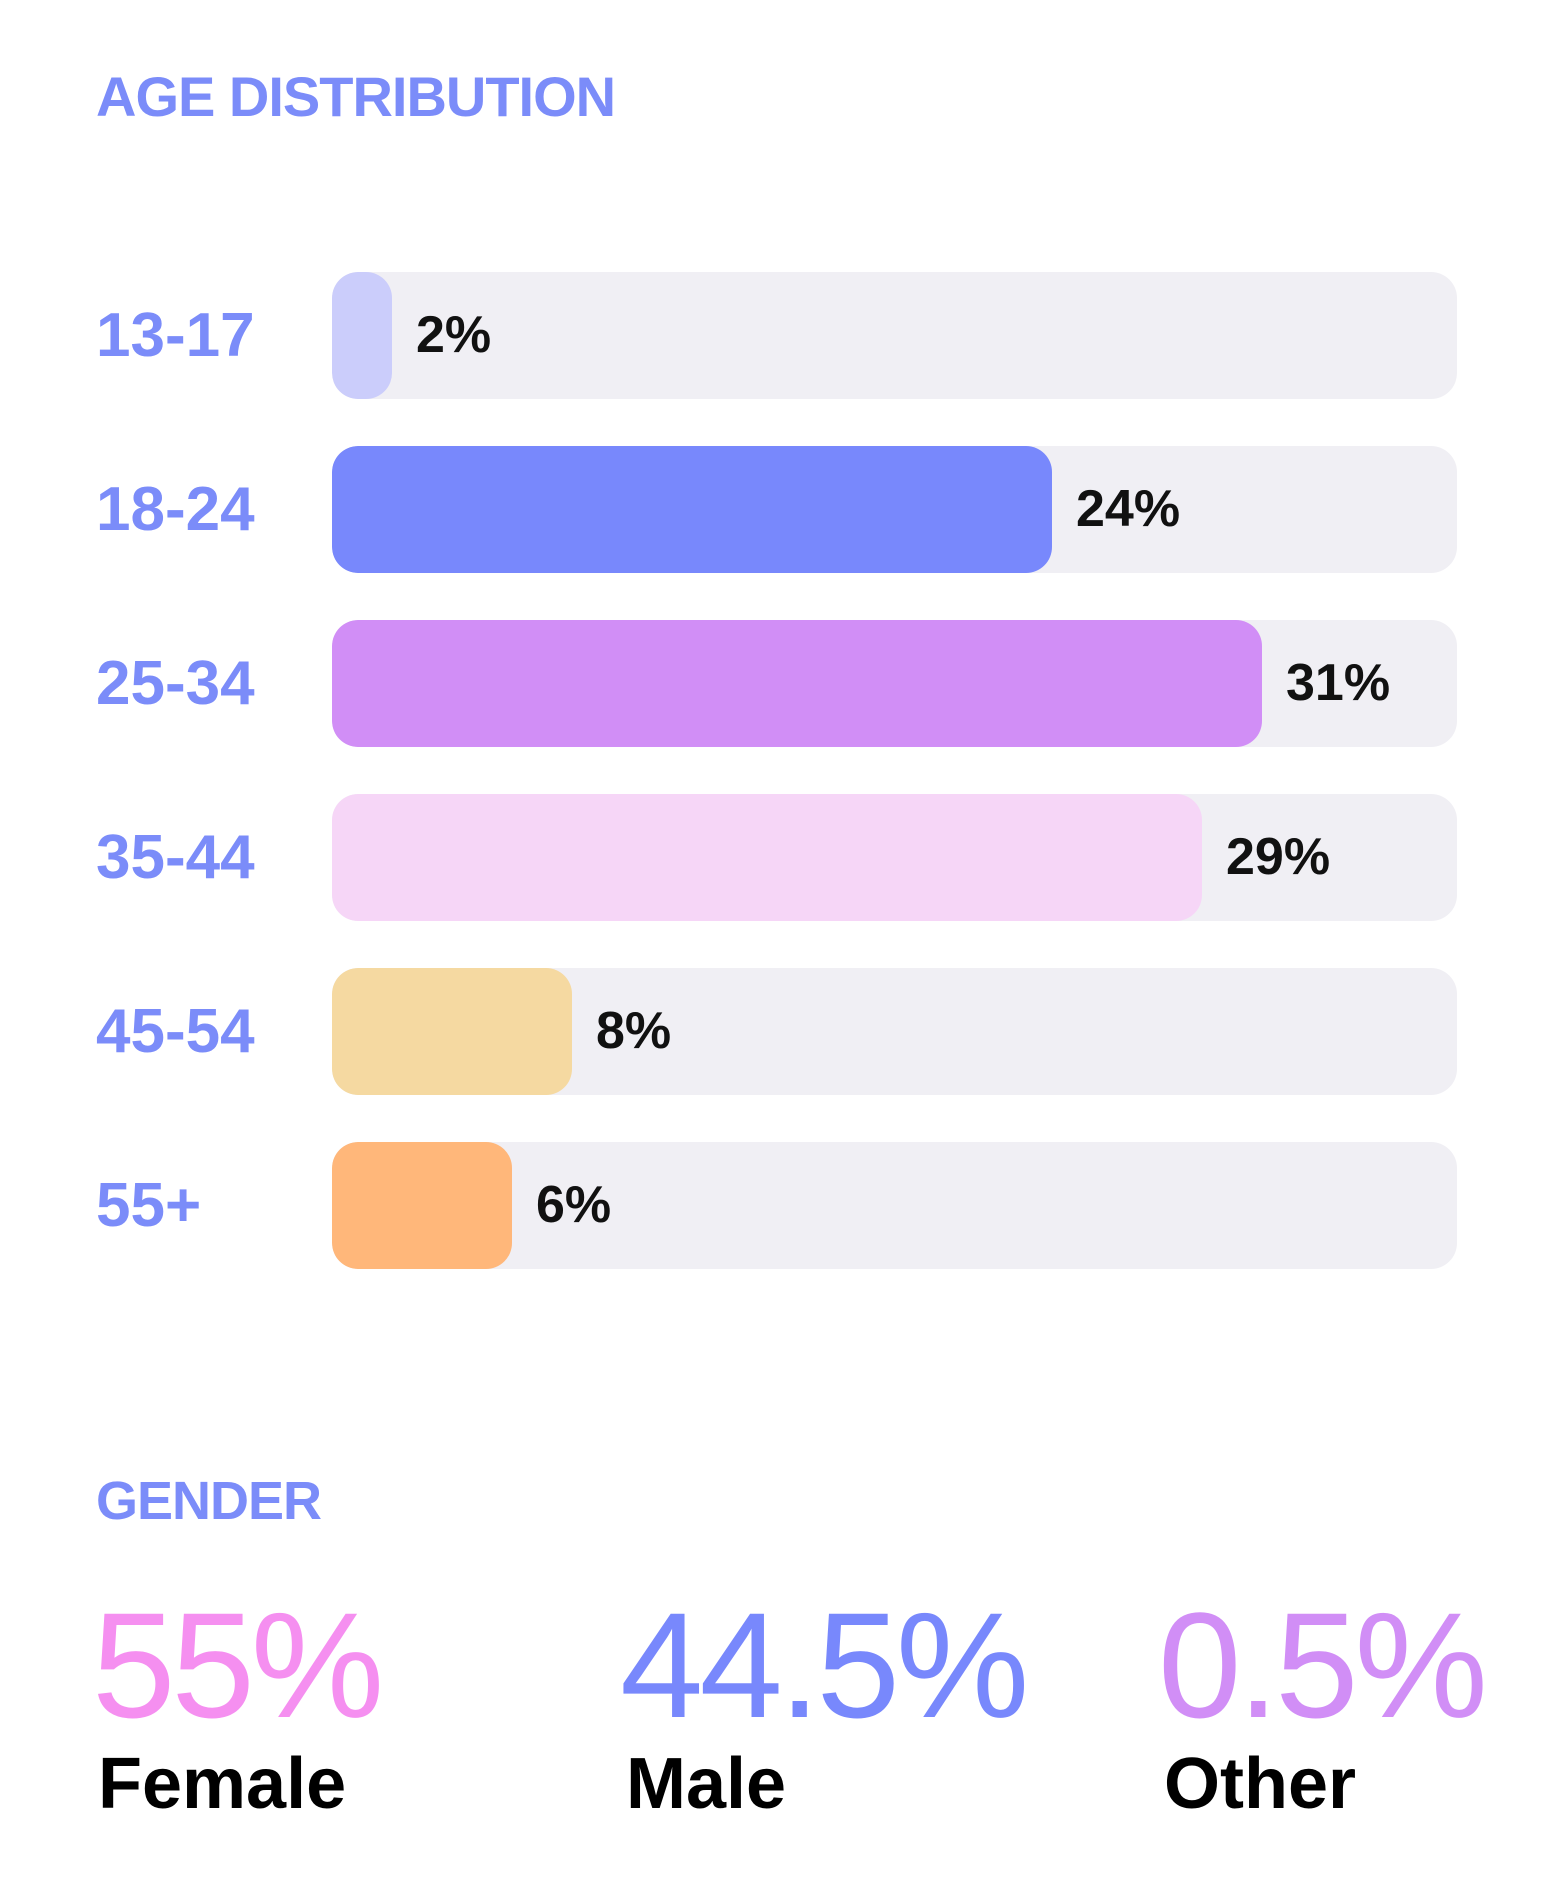  I want to click on bar-value-label: 24%, so click(1128, 509).